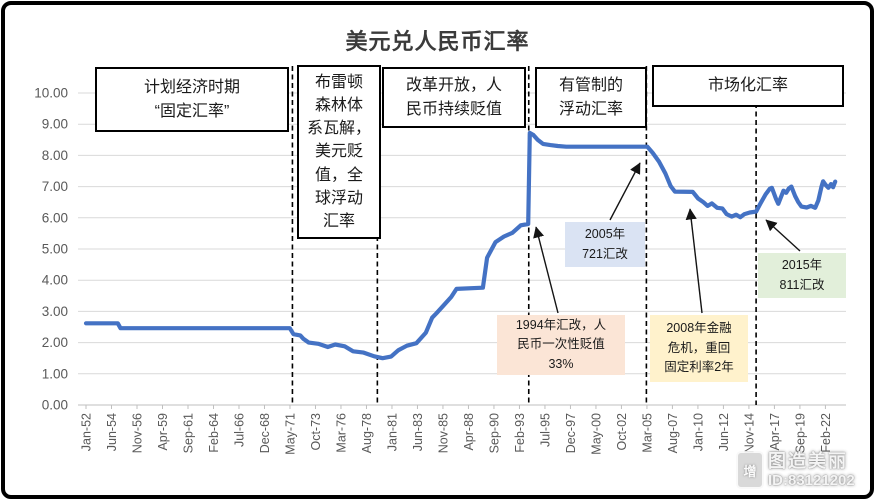 The image size is (875, 500). What do you see at coordinates (775, 432) in the screenshot?
I see `svg-text: Apr-17` at bounding box center [775, 432].